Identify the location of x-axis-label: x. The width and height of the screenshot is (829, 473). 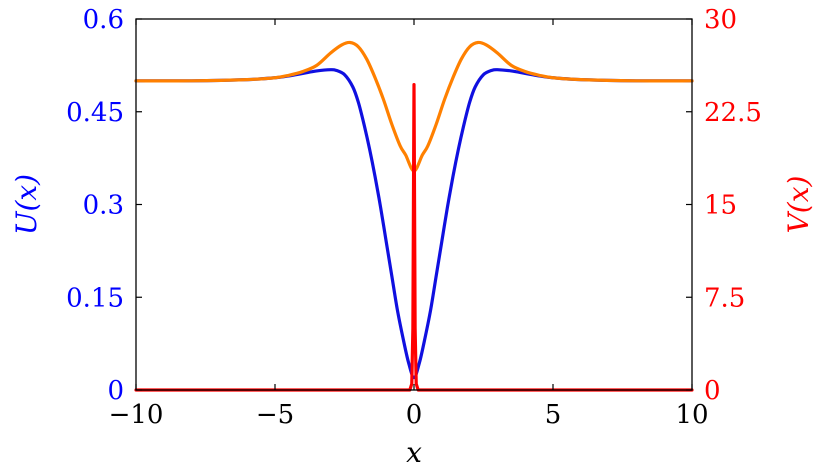
(414, 452).